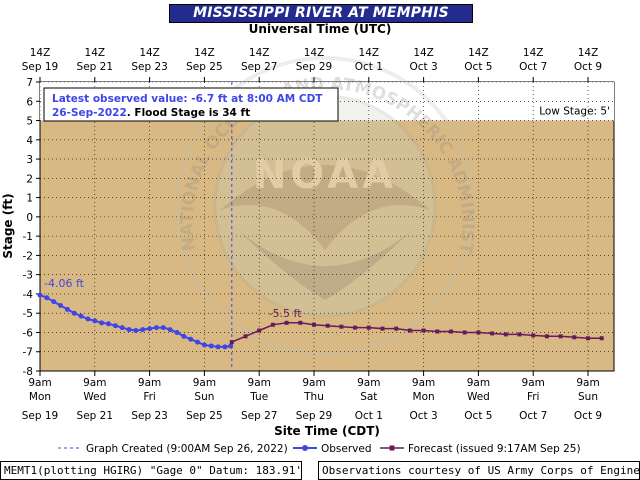 This screenshot has width=640, height=480. I want to click on bottom-tick-date: Sep 19, so click(40, 416).